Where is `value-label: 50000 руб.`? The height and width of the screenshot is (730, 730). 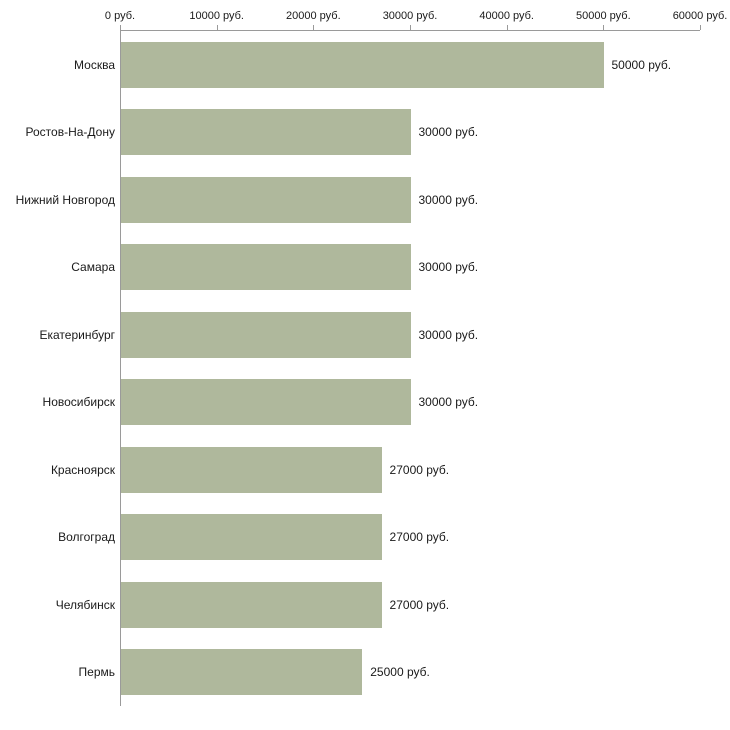 value-label: 50000 руб. is located at coordinates (641, 64).